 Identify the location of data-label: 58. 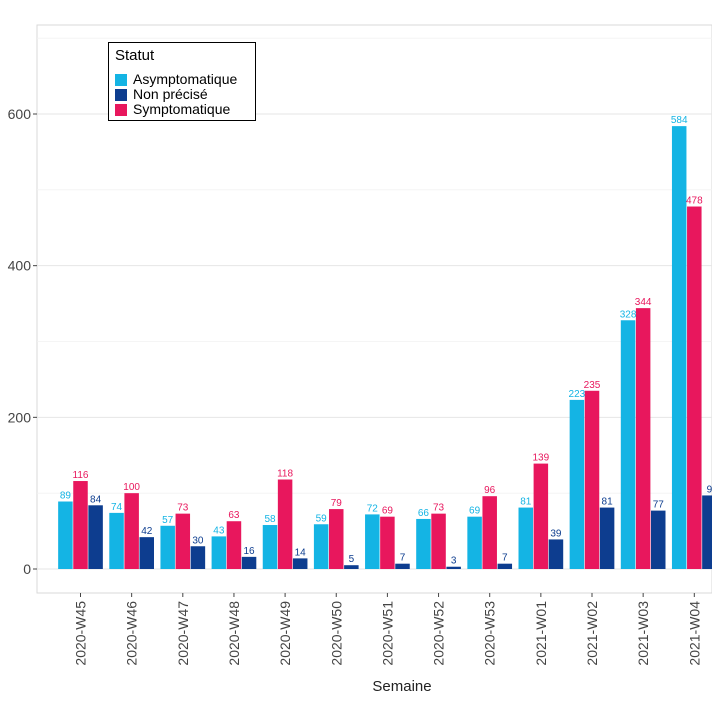
(270, 519).